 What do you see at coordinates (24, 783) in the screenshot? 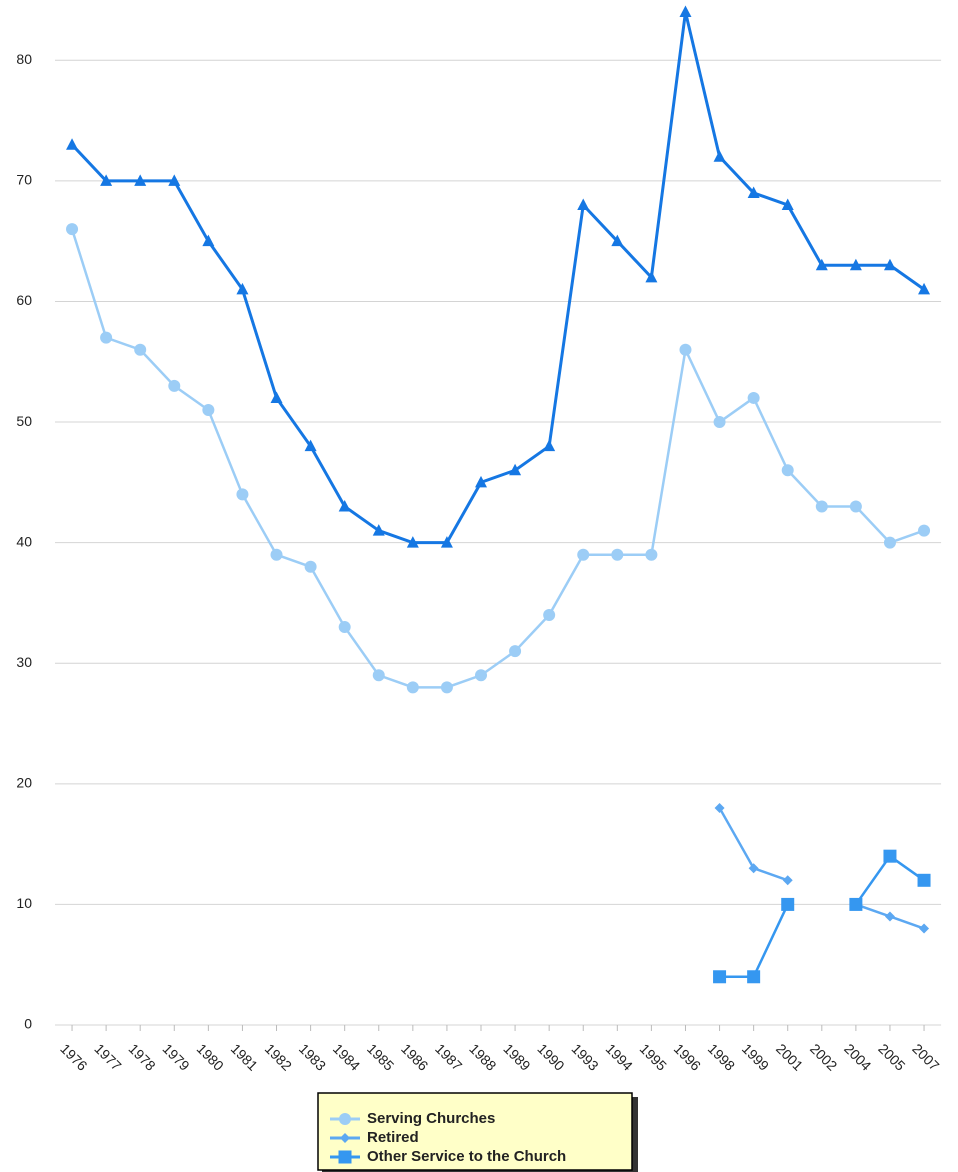
I see `y-tick-label: 20` at bounding box center [24, 783].